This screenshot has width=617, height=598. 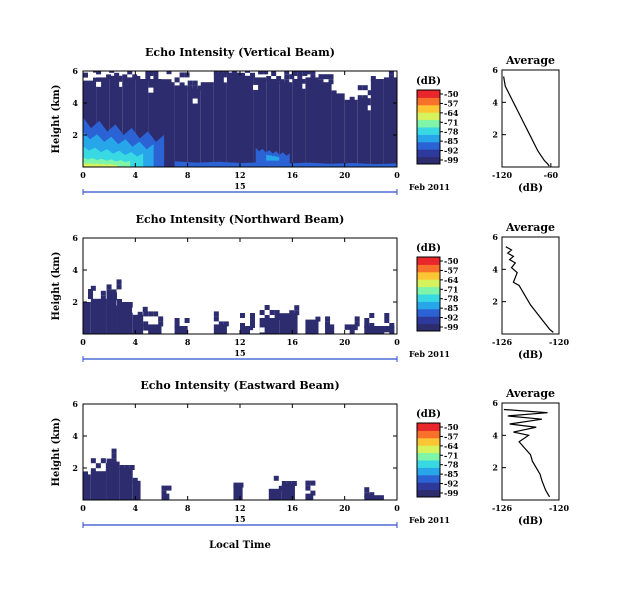 I want to click on day-label: 15, so click(x=239, y=519).